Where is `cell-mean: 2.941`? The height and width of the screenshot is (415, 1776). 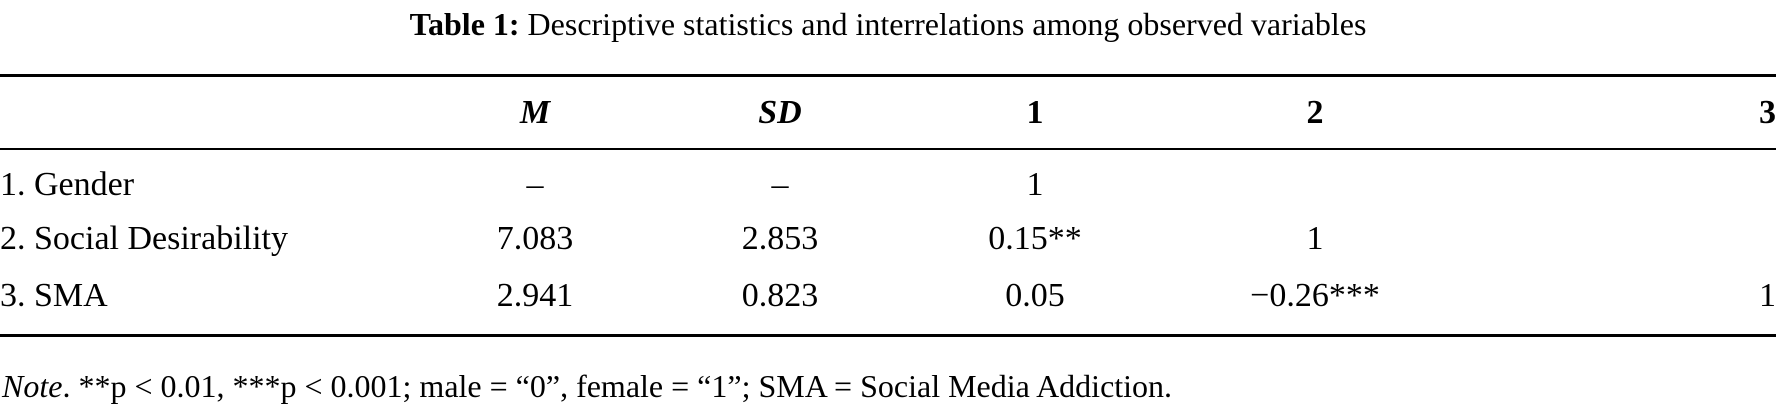
cell-mean: 2.941 is located at coordinates (535, 295).